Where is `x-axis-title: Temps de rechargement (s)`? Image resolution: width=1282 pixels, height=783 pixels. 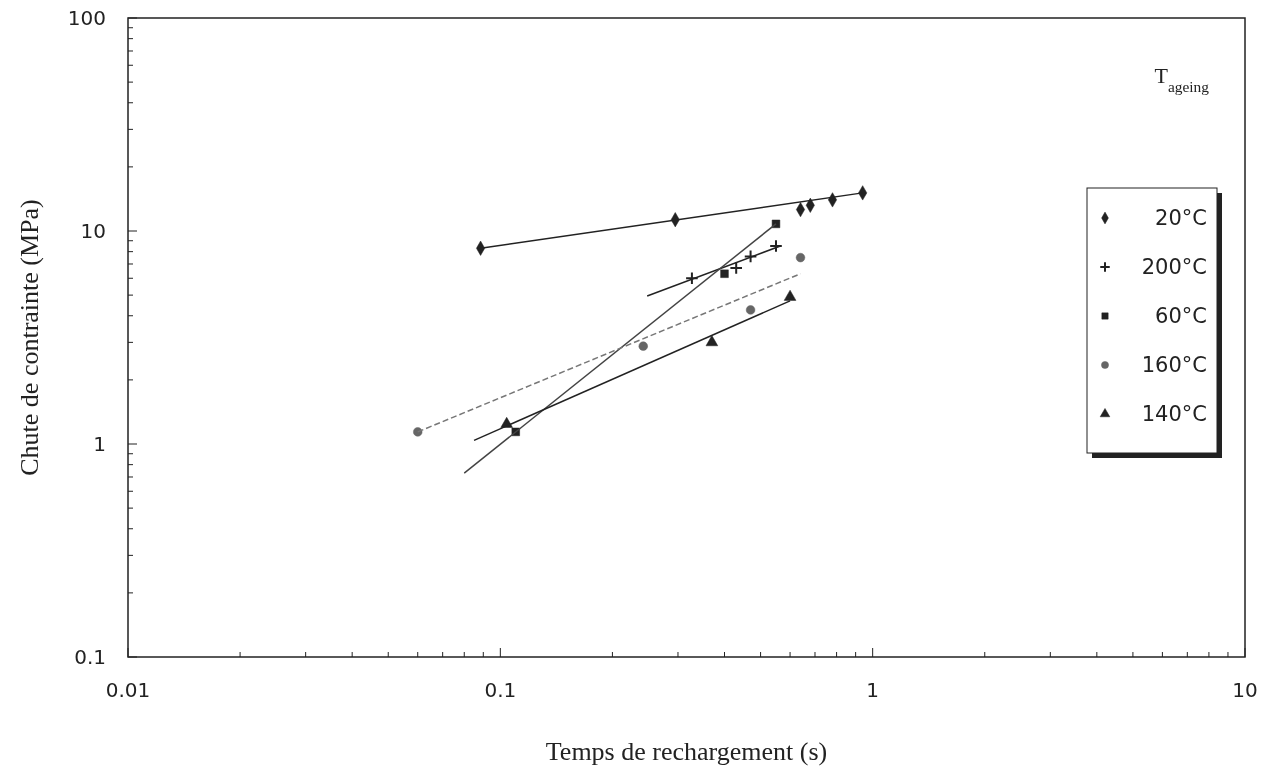 x-axis-title: Temps de rechargement (s) is located at coordinates (686, 751).